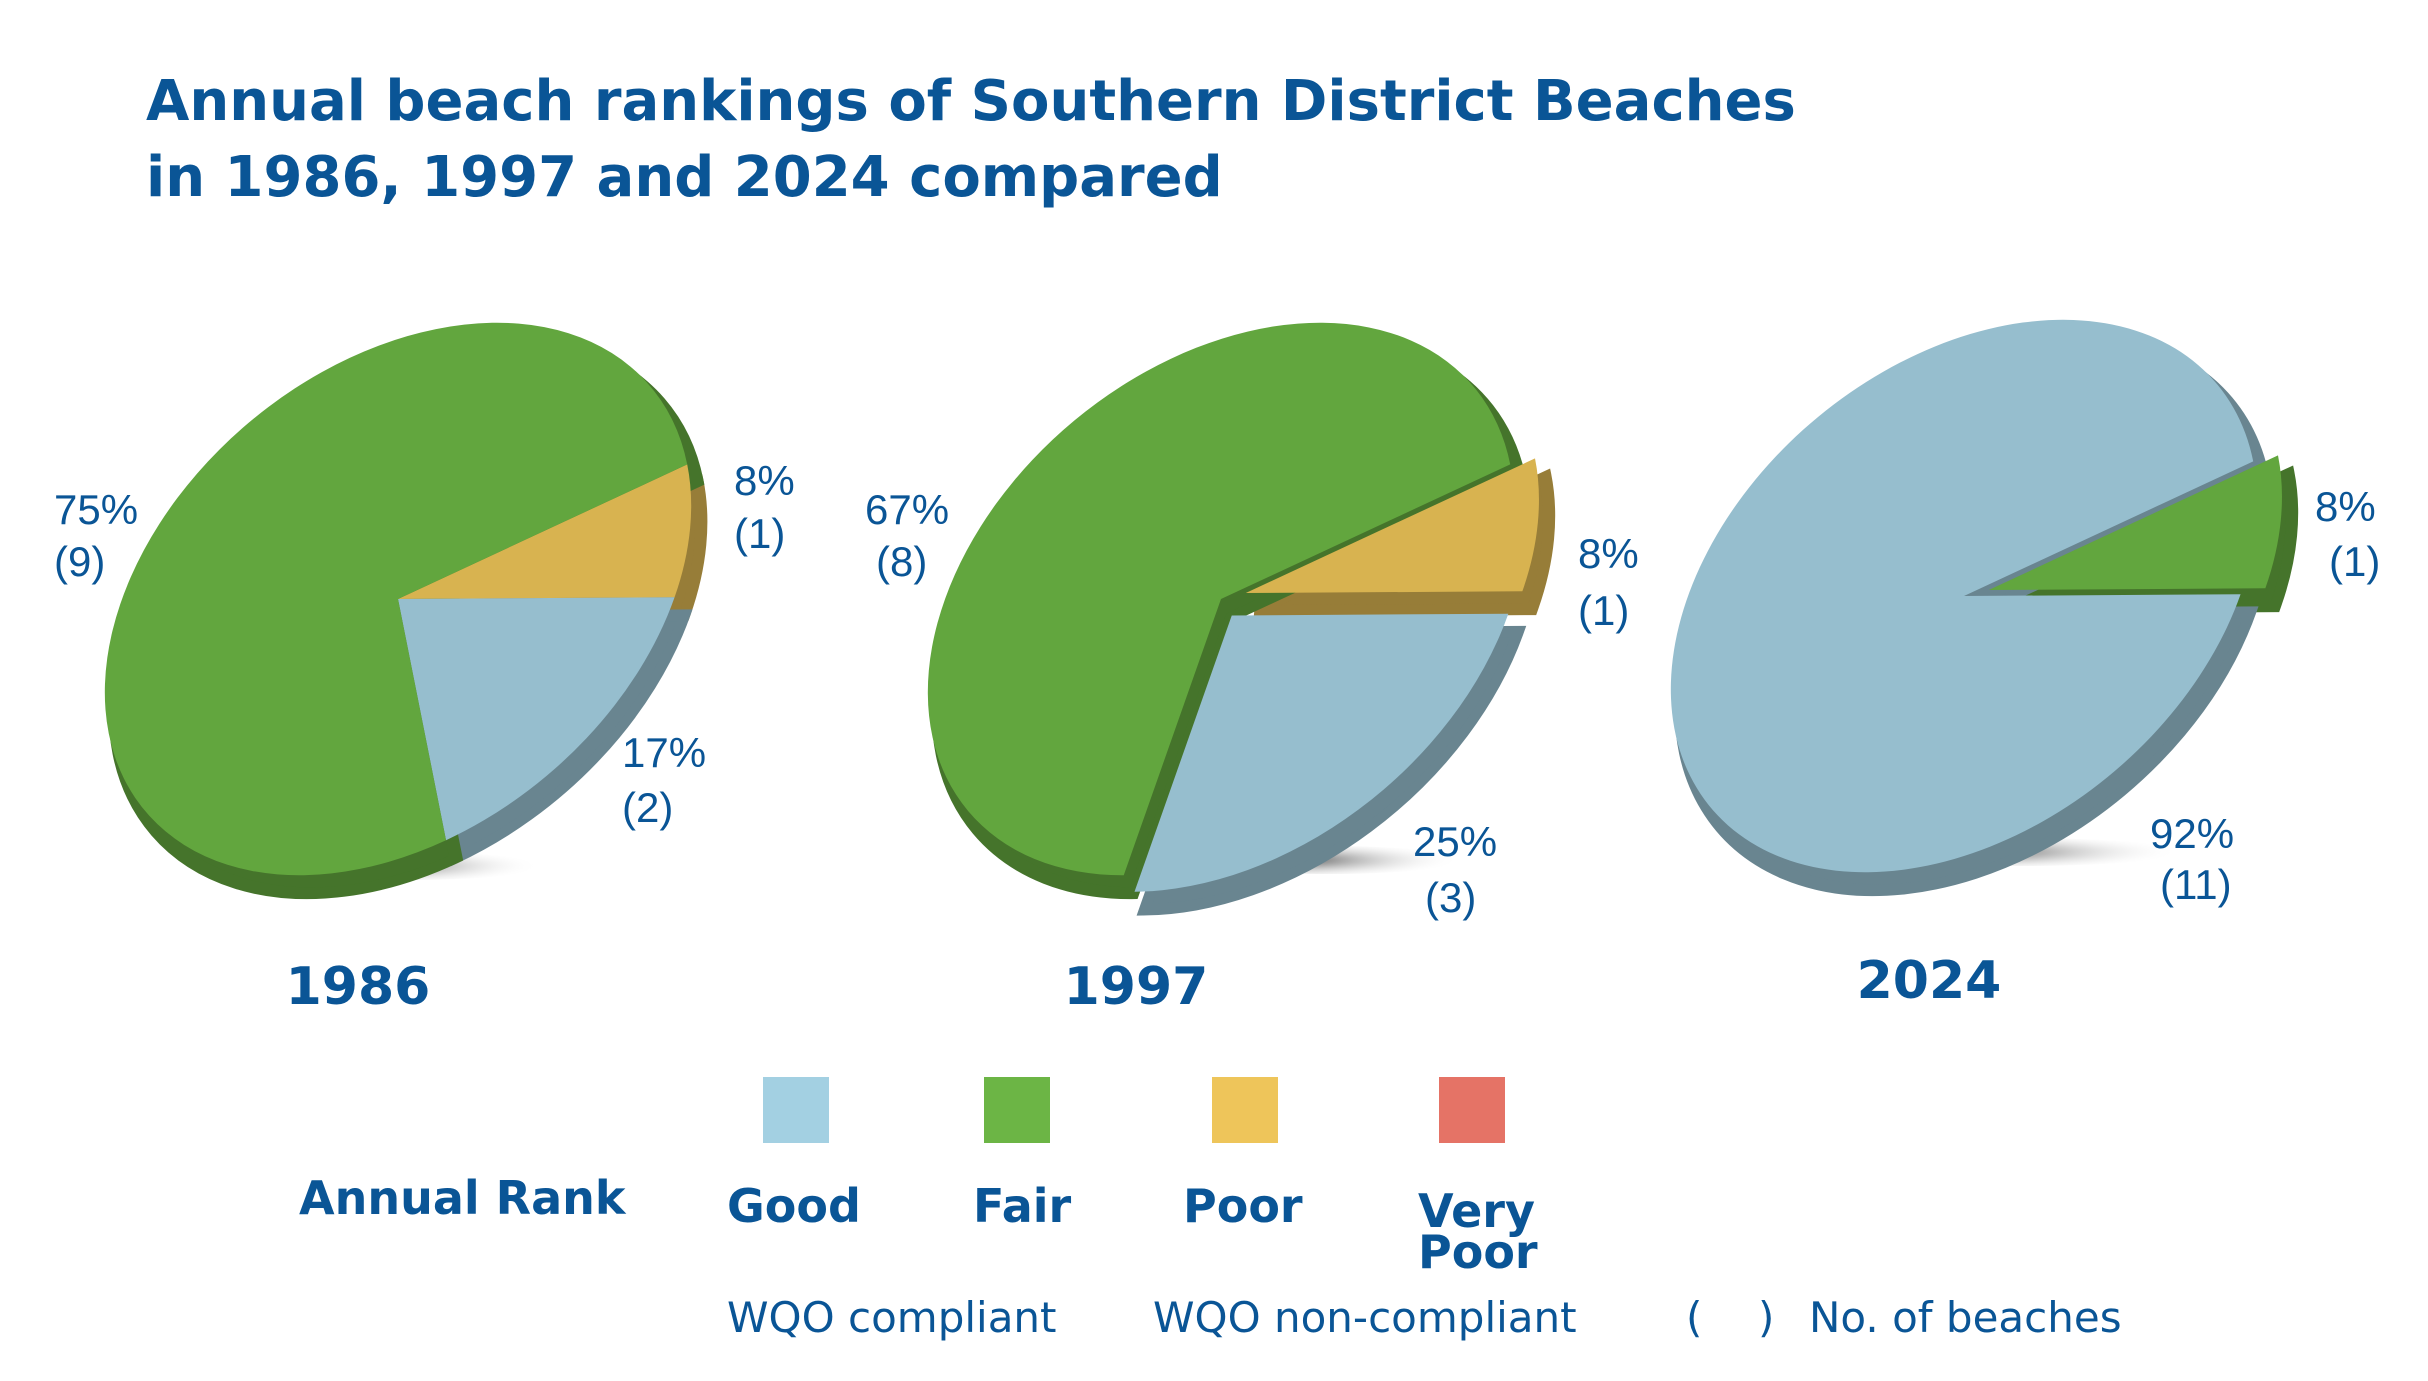 This screenshot has width=2428, height=1381. What do you see at coordinates (1472, 1110) in the screenshot?
I see `legend-swatch-very-poor` at bounding box center [1472, 1110].